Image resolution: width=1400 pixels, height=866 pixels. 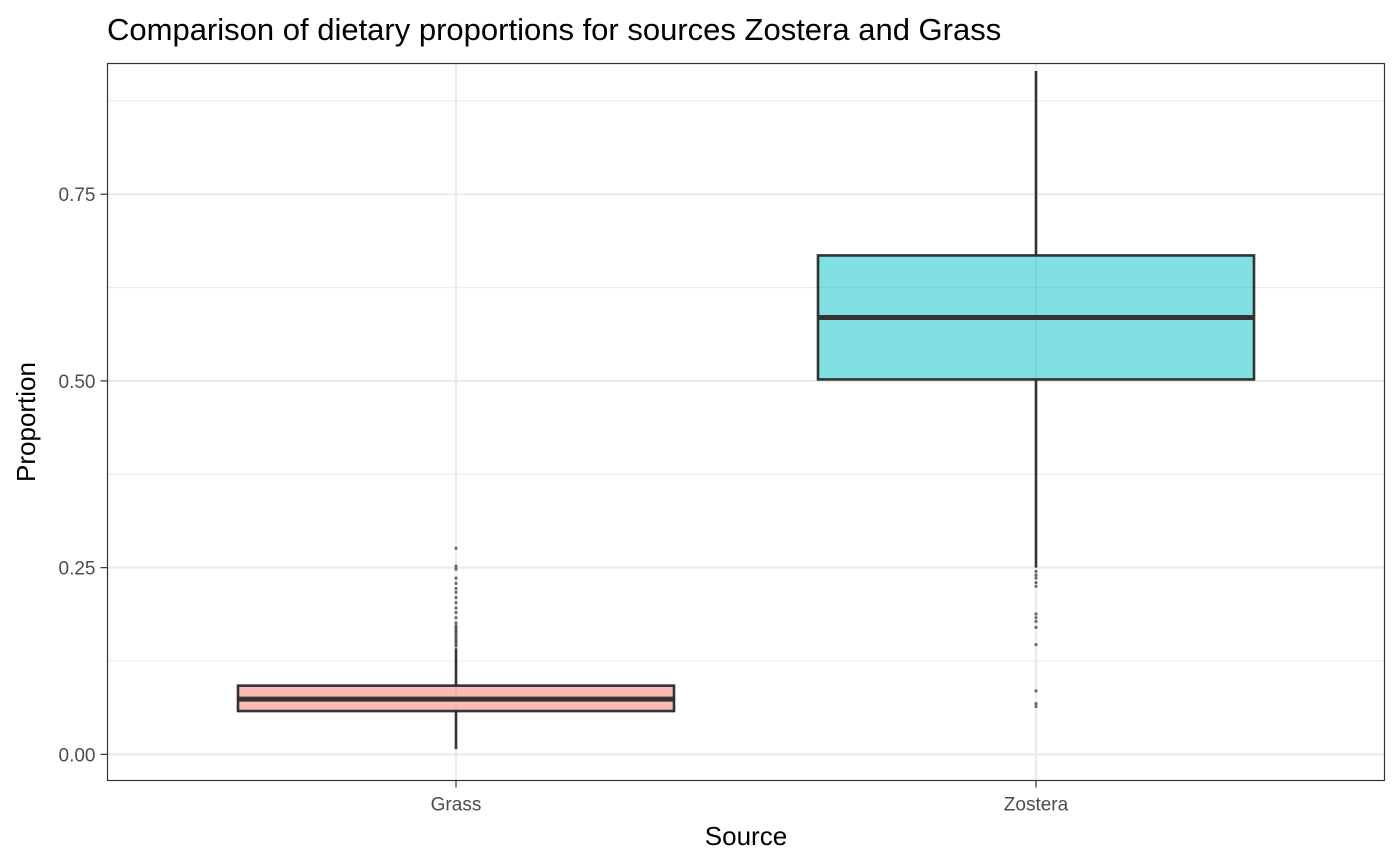 What do you see at coordinates (26, 422) in the screenshot?
I see `y-axis-title: Proportion` at bounding box center [26, 422].